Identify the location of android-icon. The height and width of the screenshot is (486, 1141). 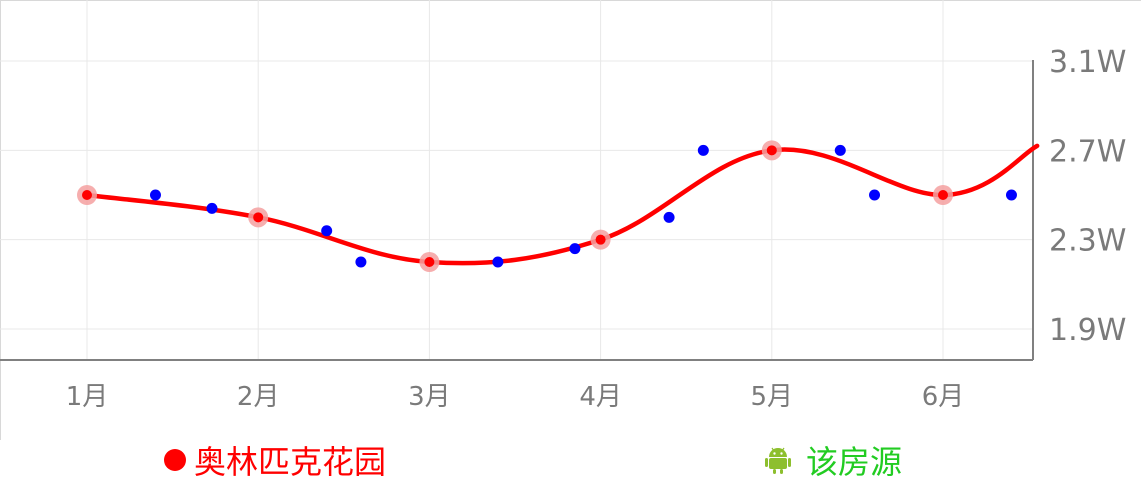
(778, 460).